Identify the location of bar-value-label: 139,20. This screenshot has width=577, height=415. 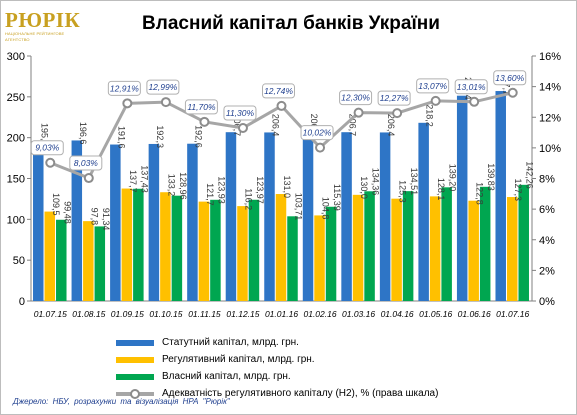
(453, 178).